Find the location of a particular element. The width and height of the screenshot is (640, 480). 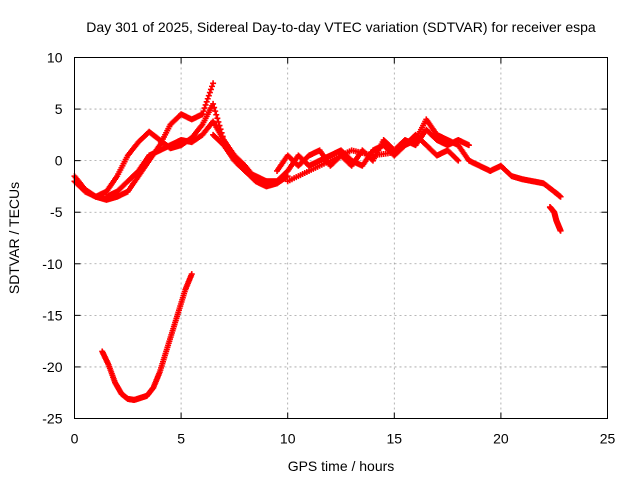

x-tick-label: 20 is located at coordinates (501, 439).